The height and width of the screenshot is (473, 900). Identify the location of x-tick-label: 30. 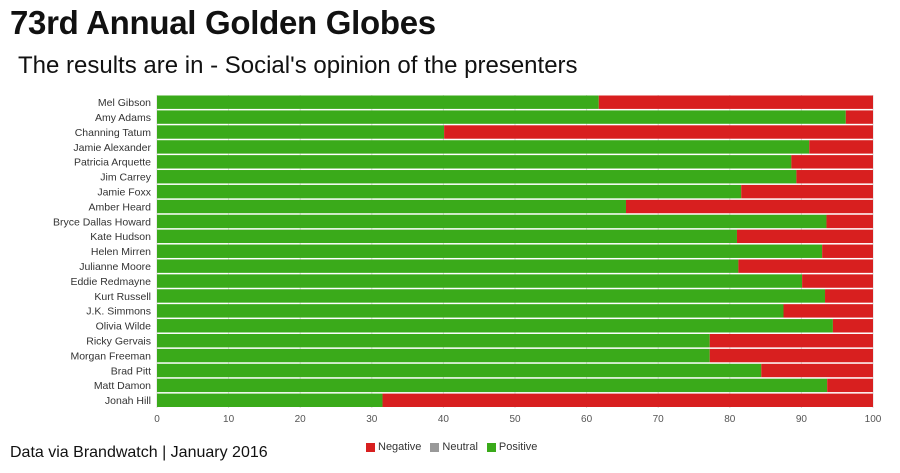
(372, 419).